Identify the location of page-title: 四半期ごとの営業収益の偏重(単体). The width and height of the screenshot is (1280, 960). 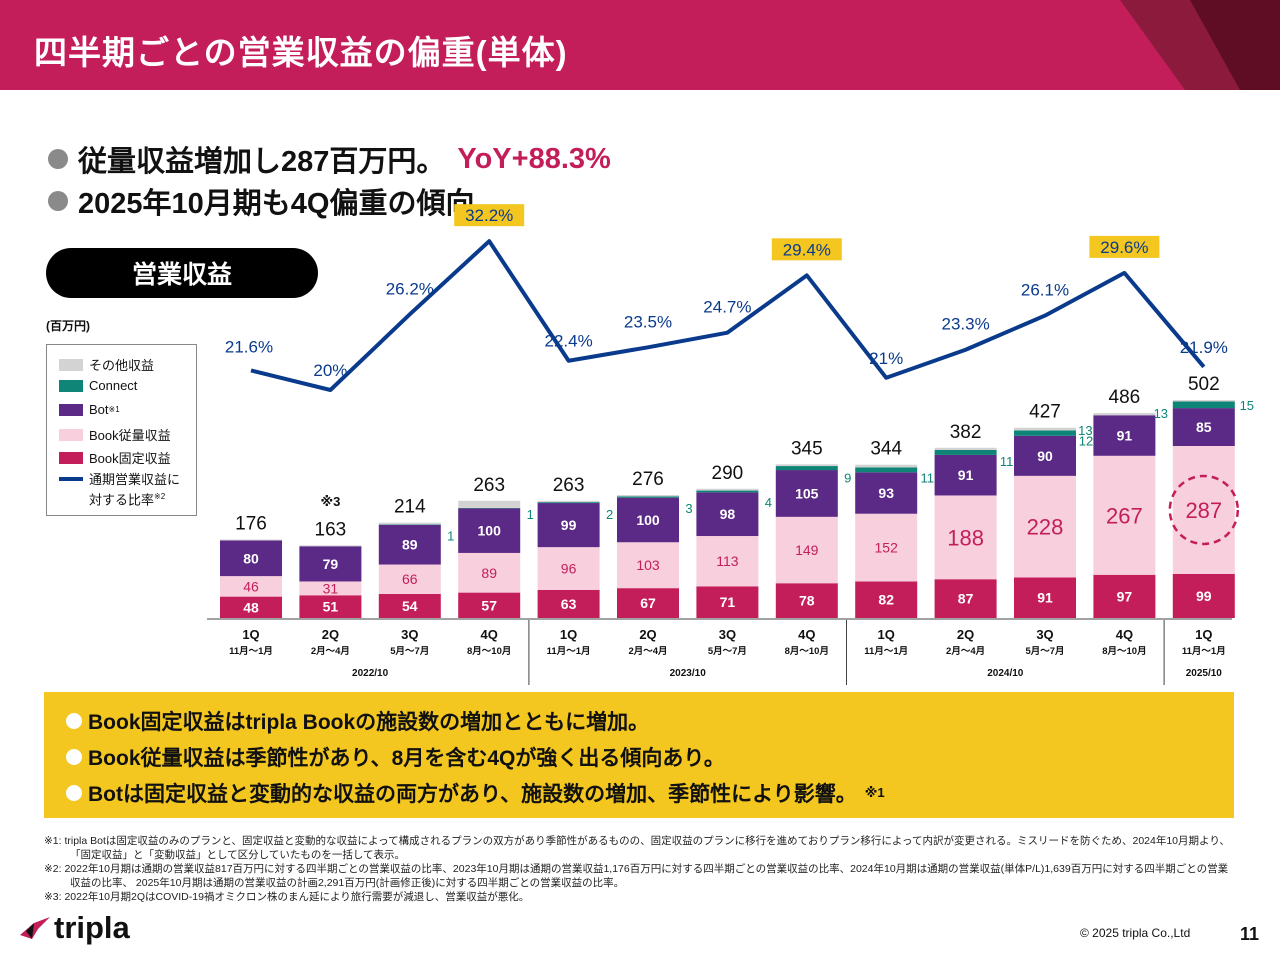
(301, 52).